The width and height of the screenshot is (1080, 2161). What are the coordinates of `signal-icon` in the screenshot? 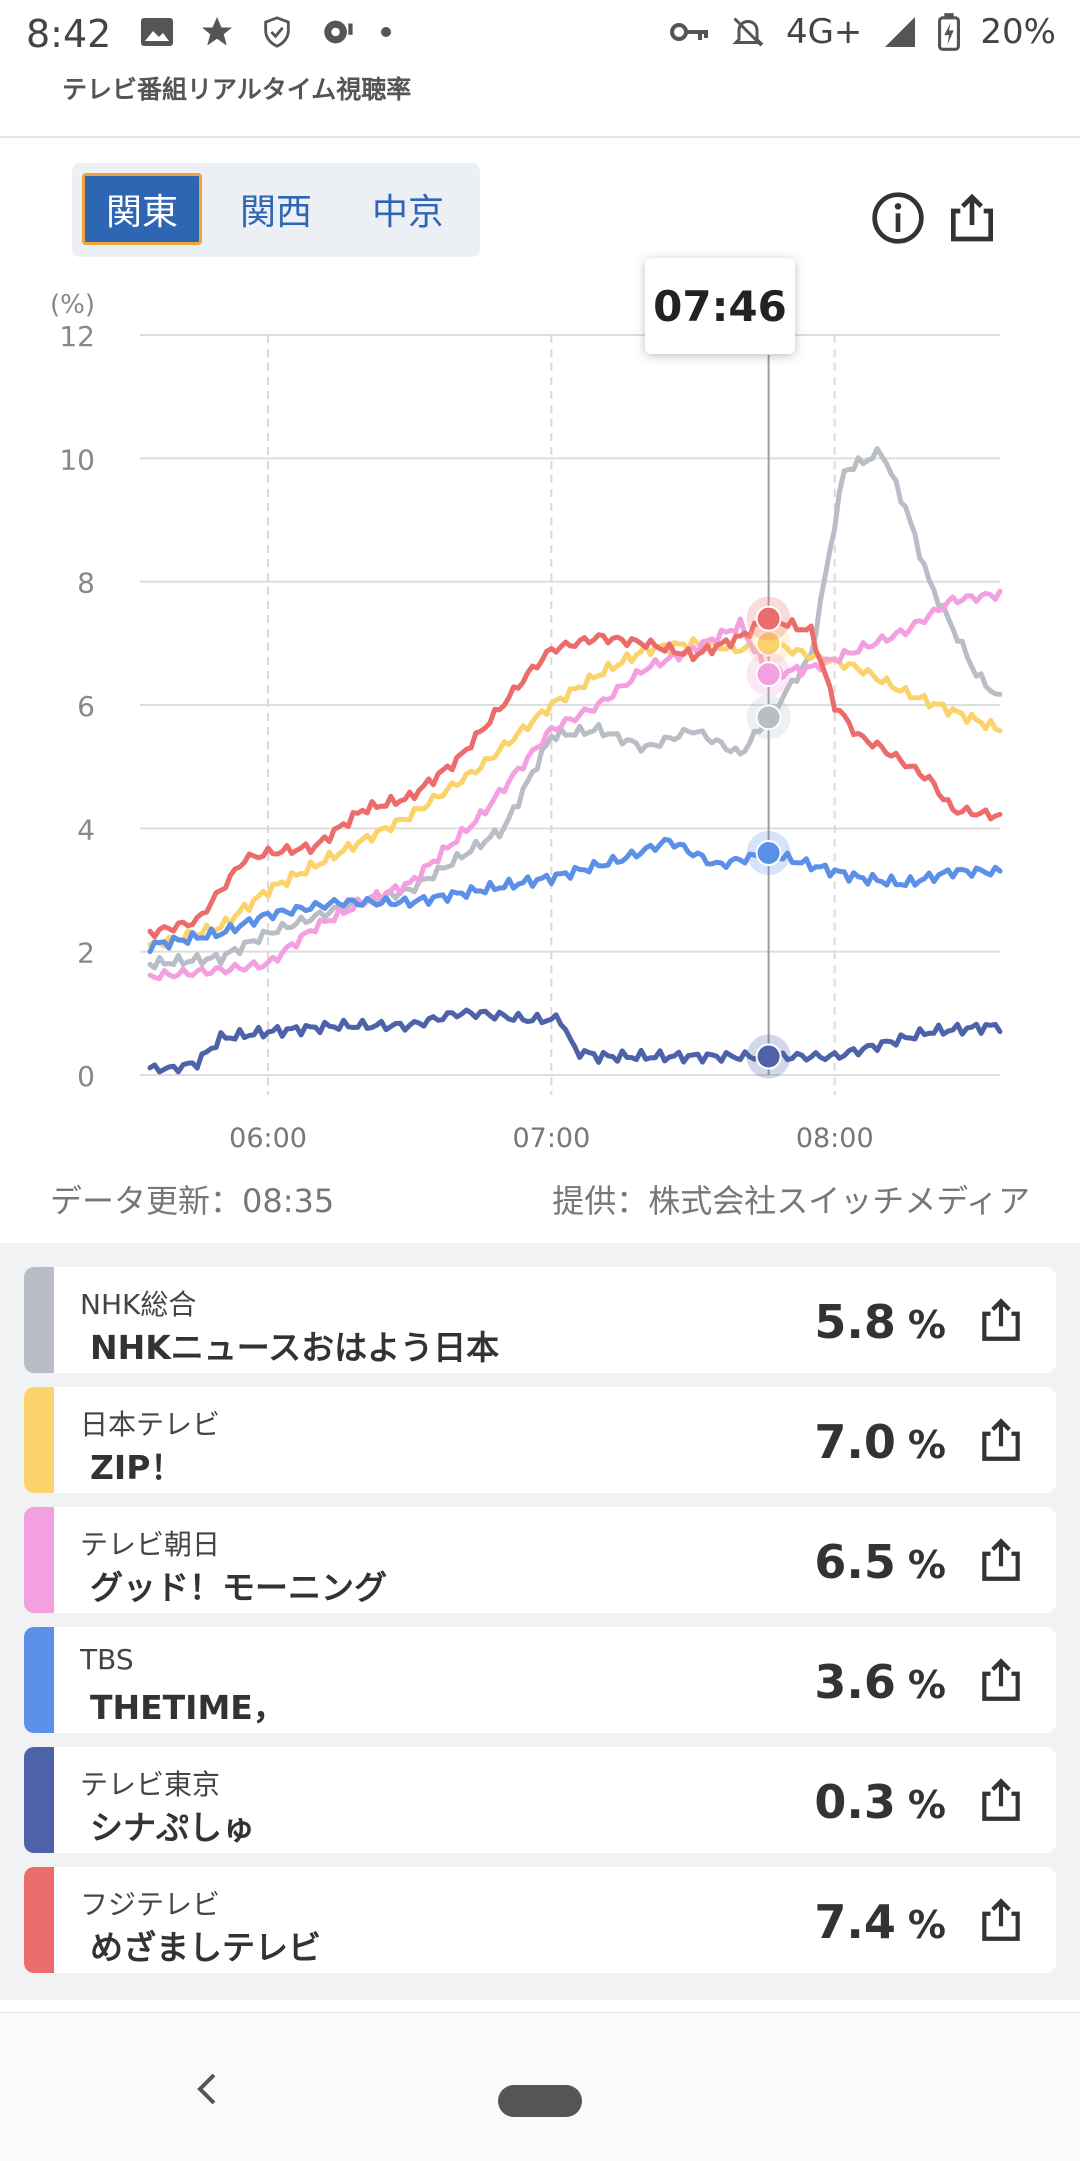 It's located at (900, 32).